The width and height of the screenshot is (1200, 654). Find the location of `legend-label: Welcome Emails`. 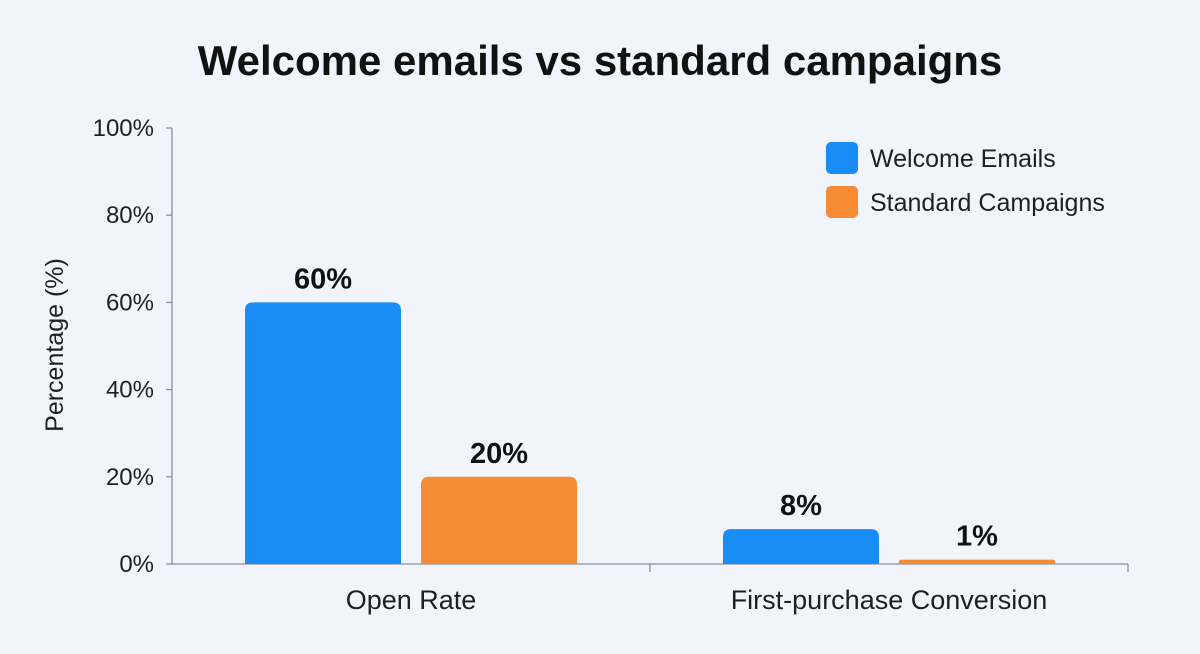

legend-label: Welcome Emails is located at coordinates (963, 159).